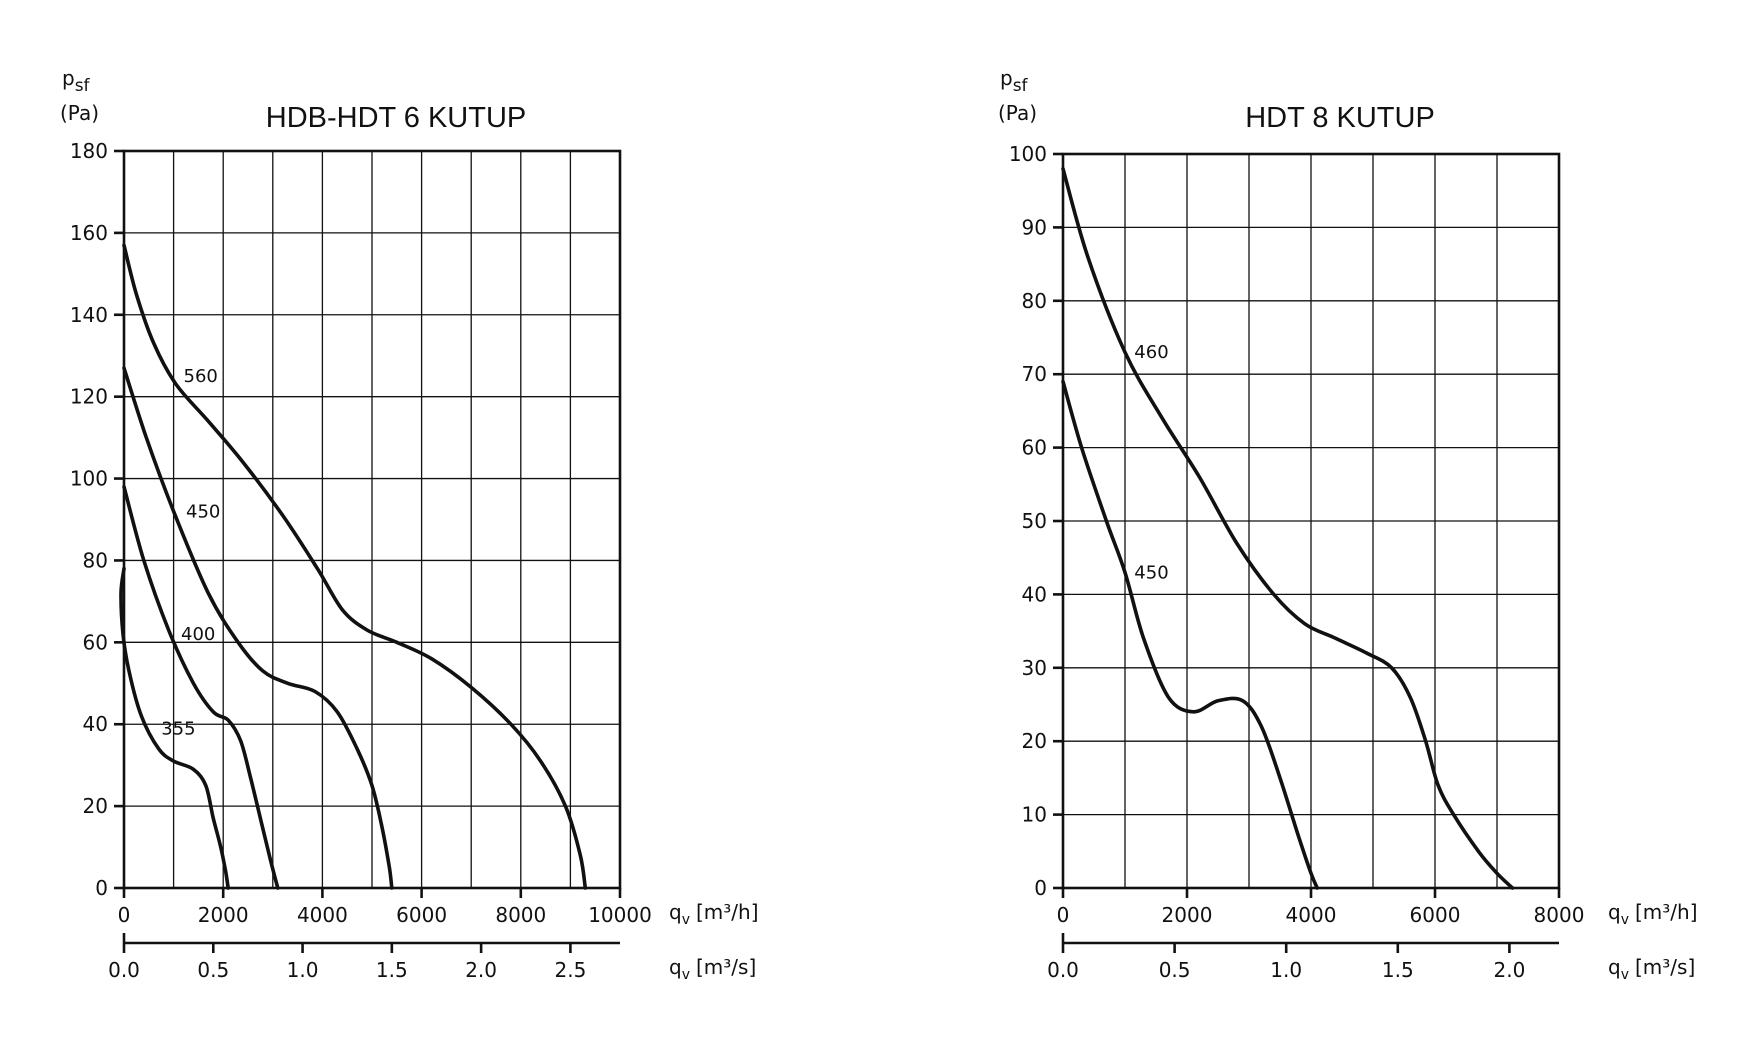 The height and width of the screenshot is (1054, 1764). Describe the element at coordinates (178, 728) in the screenshot. I see `series-label-355: 355` at that location.